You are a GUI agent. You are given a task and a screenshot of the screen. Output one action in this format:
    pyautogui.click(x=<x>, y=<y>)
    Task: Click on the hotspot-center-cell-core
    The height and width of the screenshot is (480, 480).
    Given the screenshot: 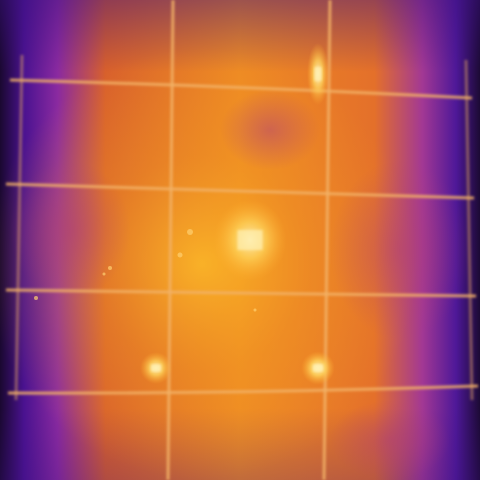 What is the action you would take?
    pyautogui.click(x=250, y=240)
    